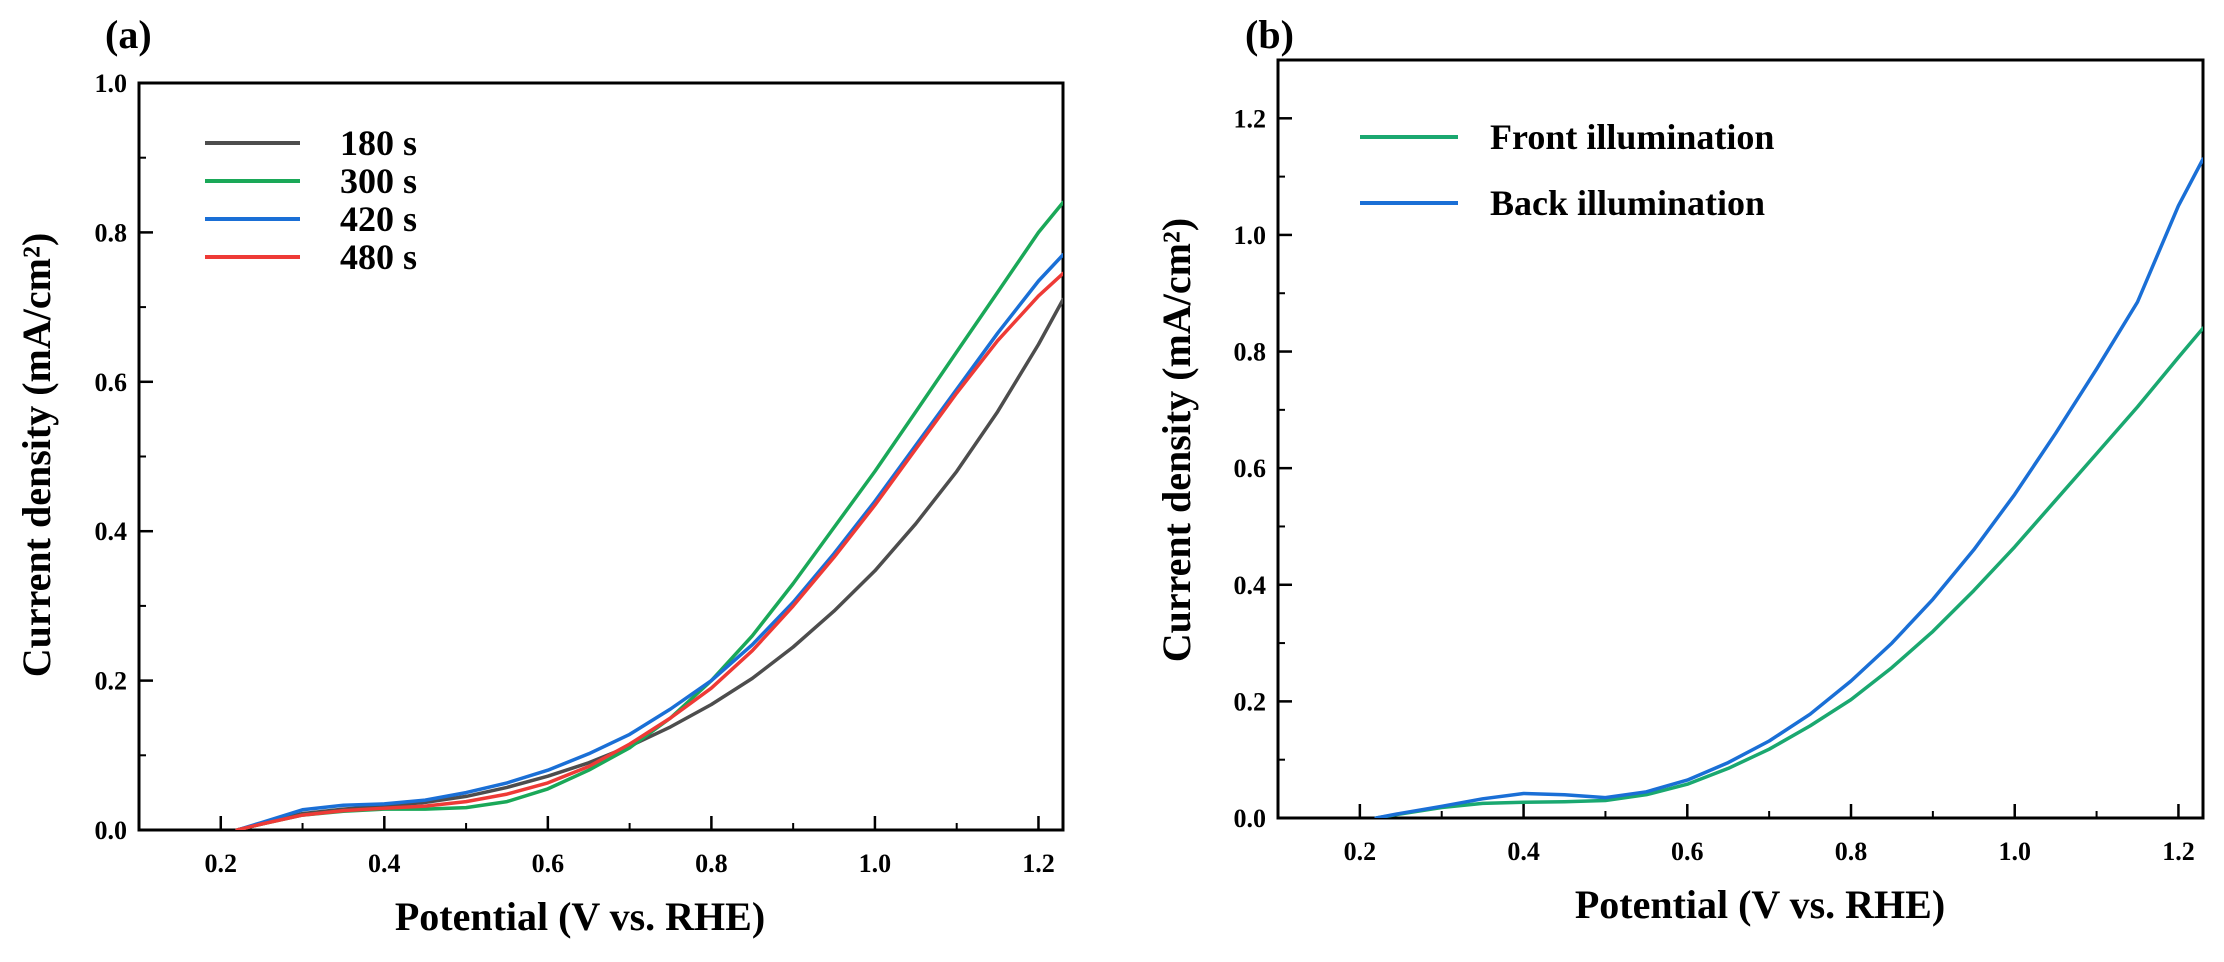 The width and height of the screenshot is (2224, 962). Describe the element at coordinates (378, 181) in the screenshot. I see `legend-label: 300 s` at that location.